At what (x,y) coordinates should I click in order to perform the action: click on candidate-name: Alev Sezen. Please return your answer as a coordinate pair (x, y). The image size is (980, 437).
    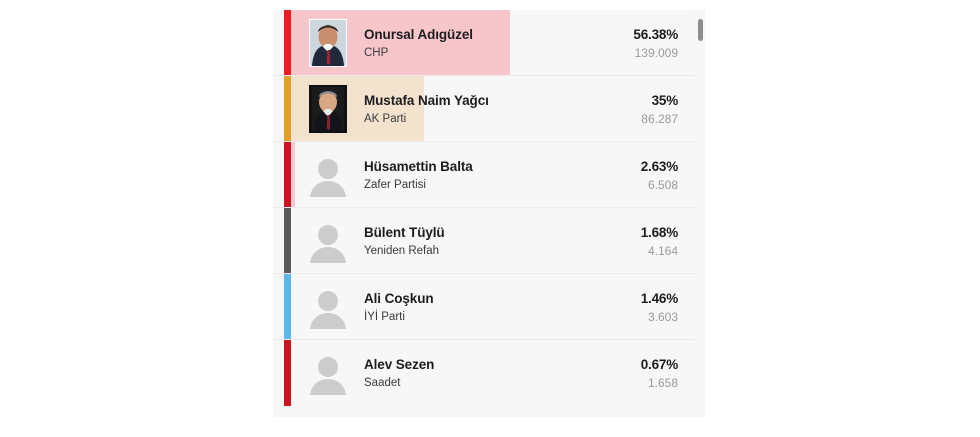
    Looking at the image, I should click on (399, 364).